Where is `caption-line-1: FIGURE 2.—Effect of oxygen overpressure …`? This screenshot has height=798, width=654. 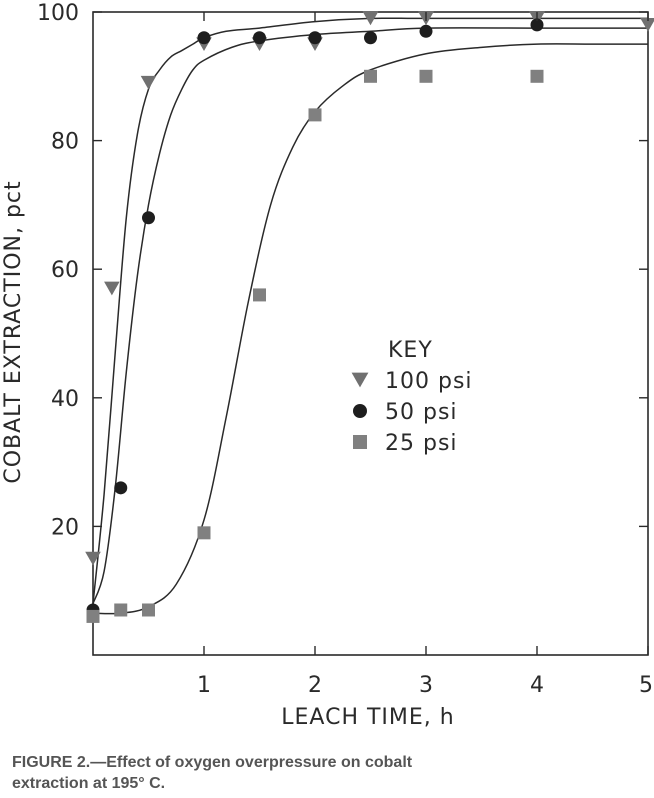 caption-line-1: FIGURE 2.—Effect of oxygen overpressure … is located at coordinates (212, 762).